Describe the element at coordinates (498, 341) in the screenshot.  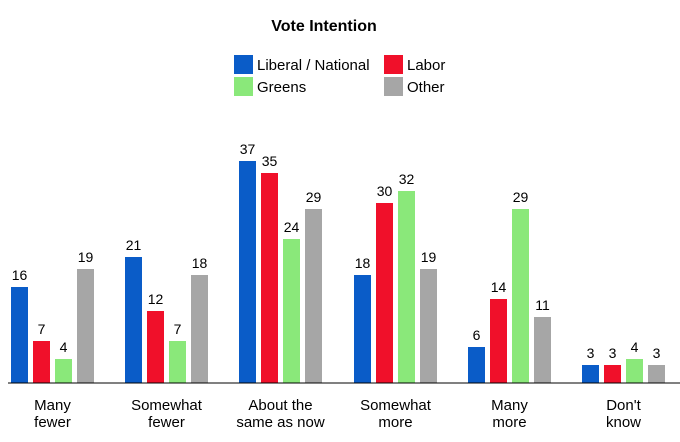
I see `bar-many-more-labor` at that location.